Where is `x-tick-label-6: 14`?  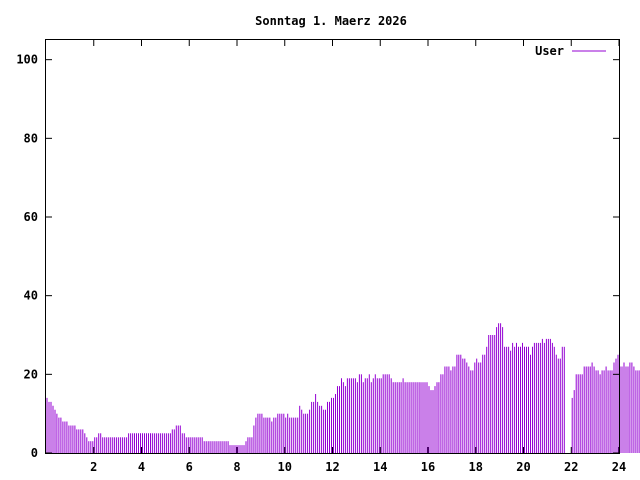 x-tick-label-6: 14 is located at coordinates (380, 467).